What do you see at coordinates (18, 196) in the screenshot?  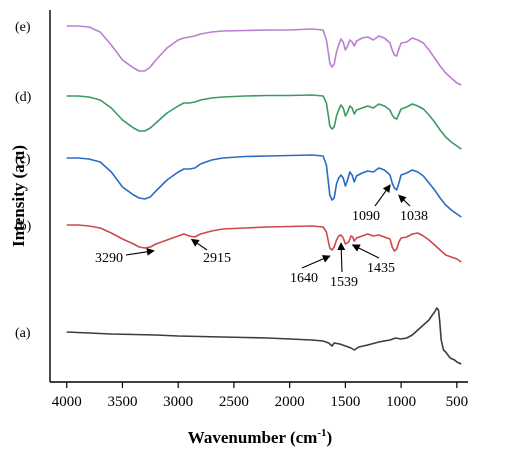 I see `y-axis-title: Intensity (a.u)` at bounding box center [18, 196].